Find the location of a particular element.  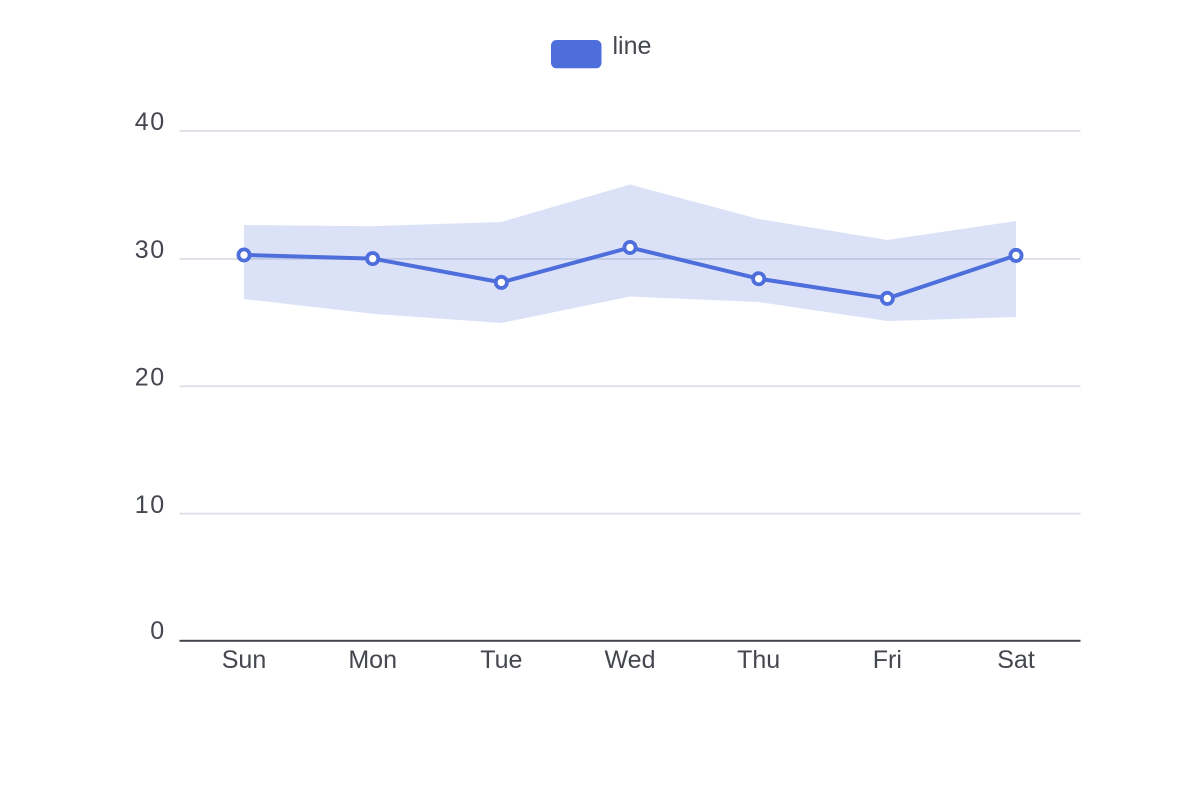

svg-text: Fri is located at coordinates (887, 660).